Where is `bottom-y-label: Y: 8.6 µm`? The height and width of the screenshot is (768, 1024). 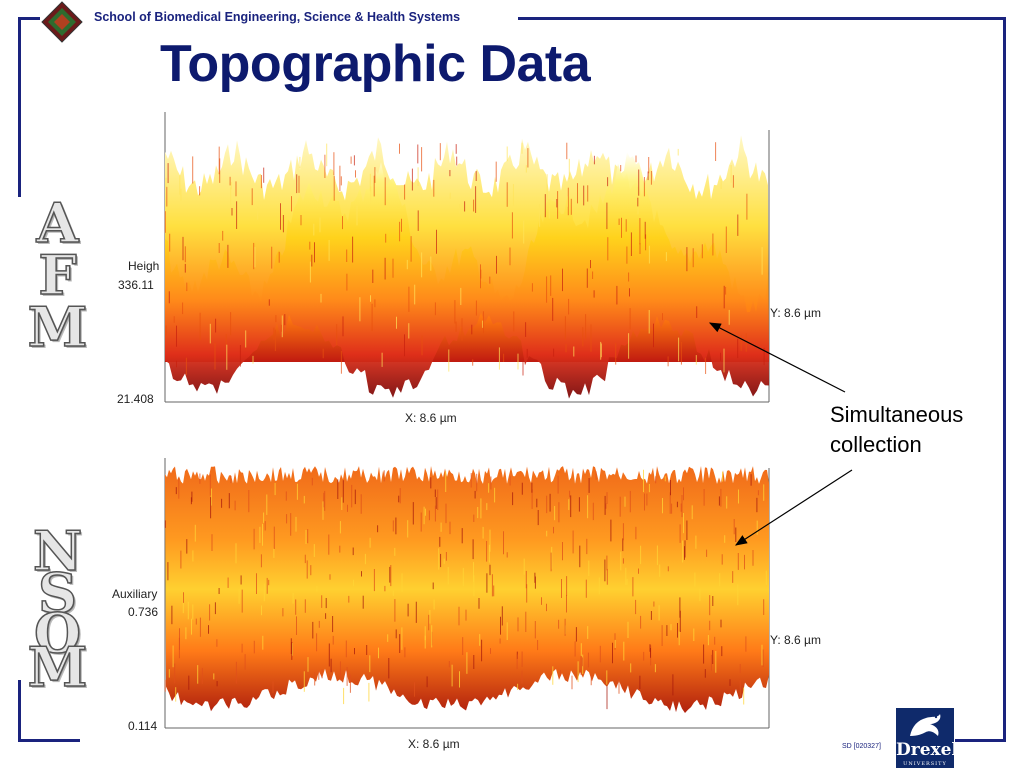 bottom-y-label: Y: 8.6 µm is located at coordinates (795, 640).